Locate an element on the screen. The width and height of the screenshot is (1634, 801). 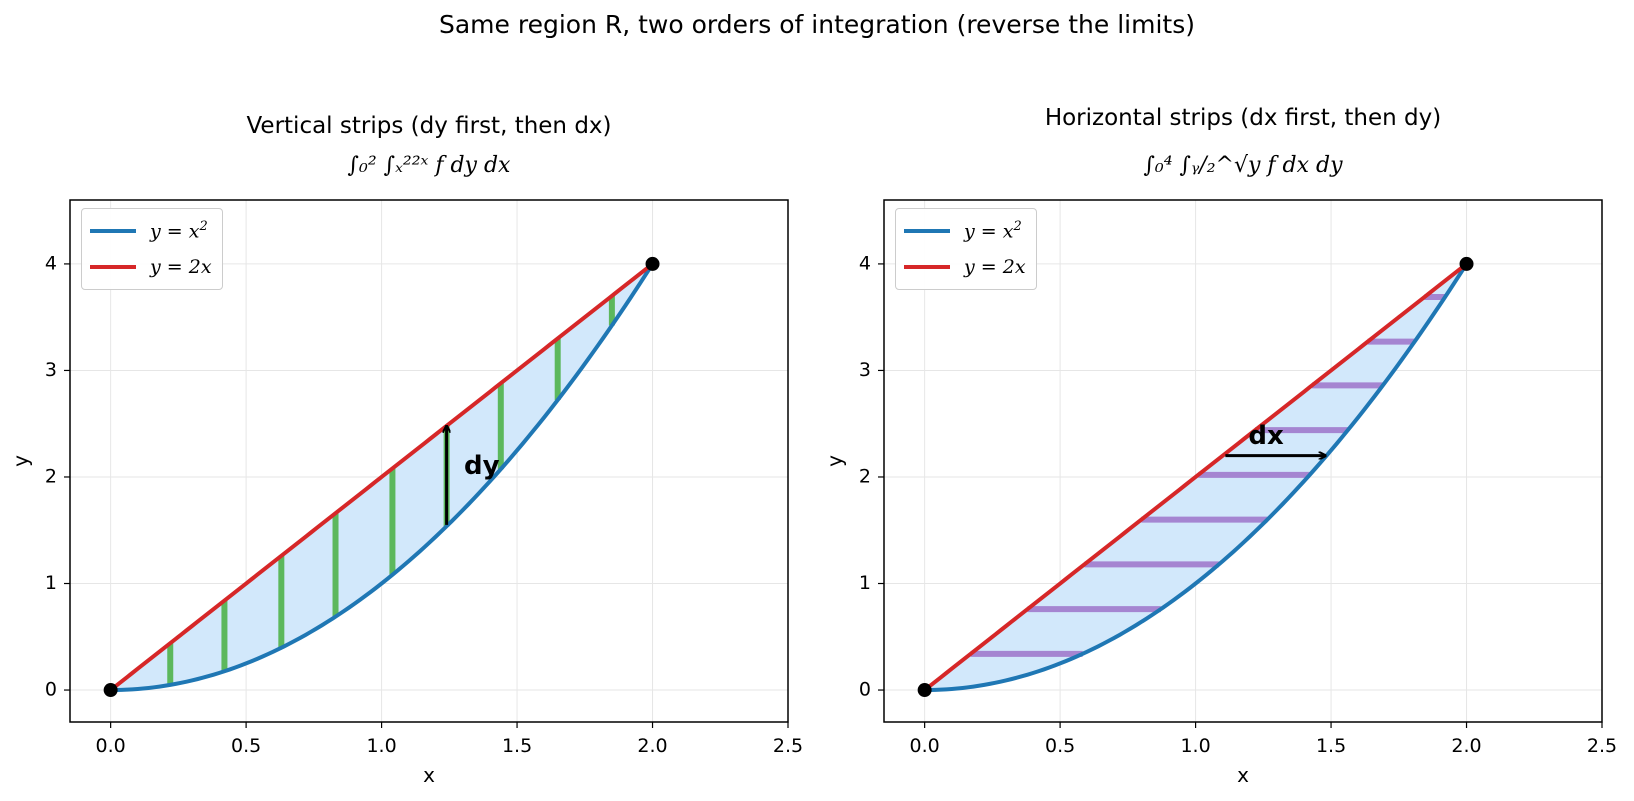
right-plot-formula: ∫₀⁴ ∫ᵧ/₂^√y f dx dy is located at coordinates (1243, 165).